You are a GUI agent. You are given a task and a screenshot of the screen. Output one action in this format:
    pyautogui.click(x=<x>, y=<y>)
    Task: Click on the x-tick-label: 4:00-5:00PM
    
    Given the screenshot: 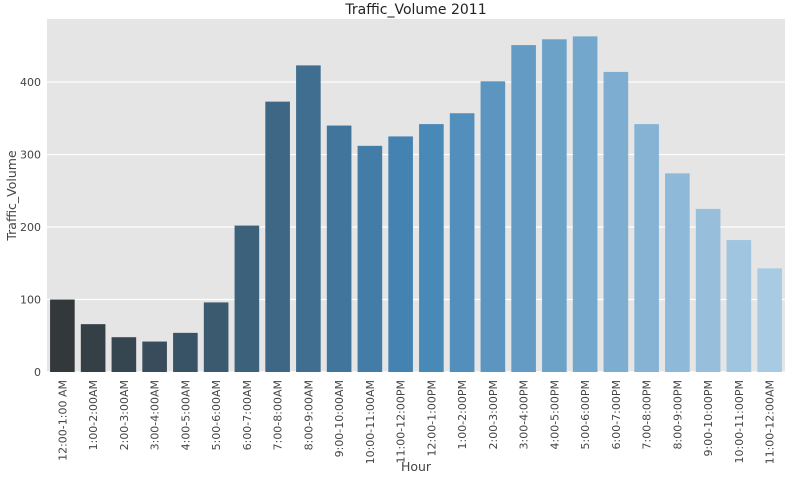 What is the action you would take?
    pyautogui.click(x=554, y=415)
    